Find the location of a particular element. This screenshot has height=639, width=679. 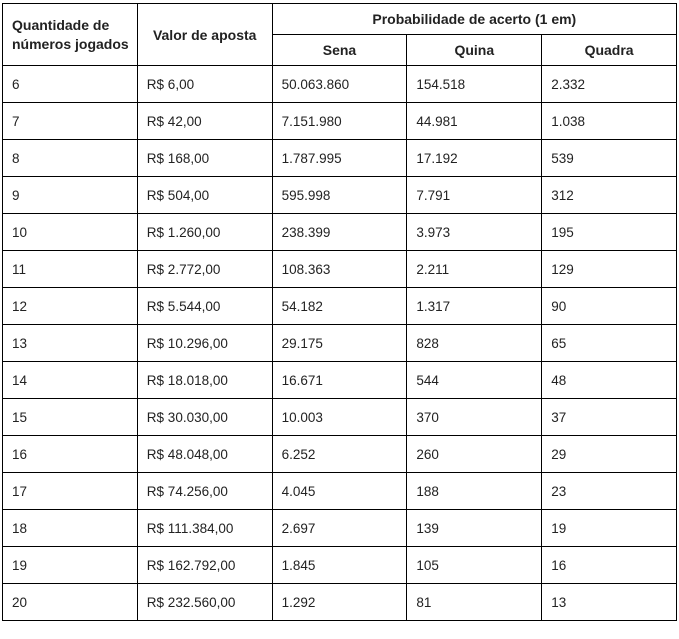

cell-sena: 29.175 is located at coordinates (339, 343).